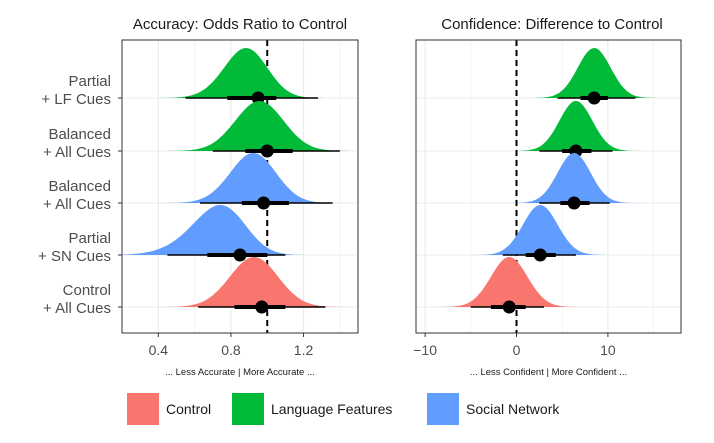  I want to click on accuracy-x-tick-label: 1.2, so click(304, 350).